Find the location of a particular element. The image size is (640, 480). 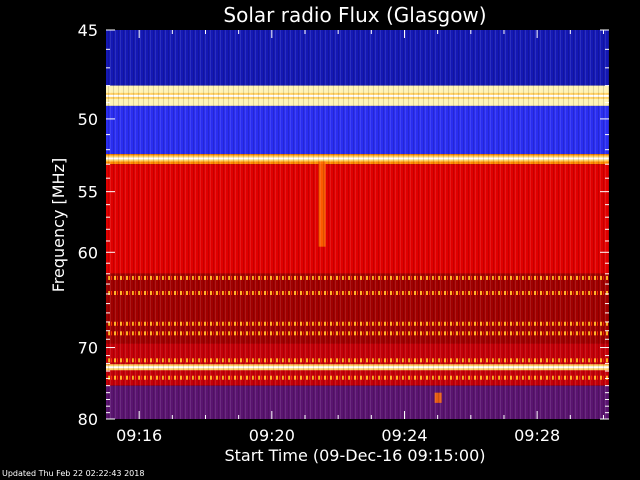

y-tick-label: 70 is located at coordinates (88, 348).